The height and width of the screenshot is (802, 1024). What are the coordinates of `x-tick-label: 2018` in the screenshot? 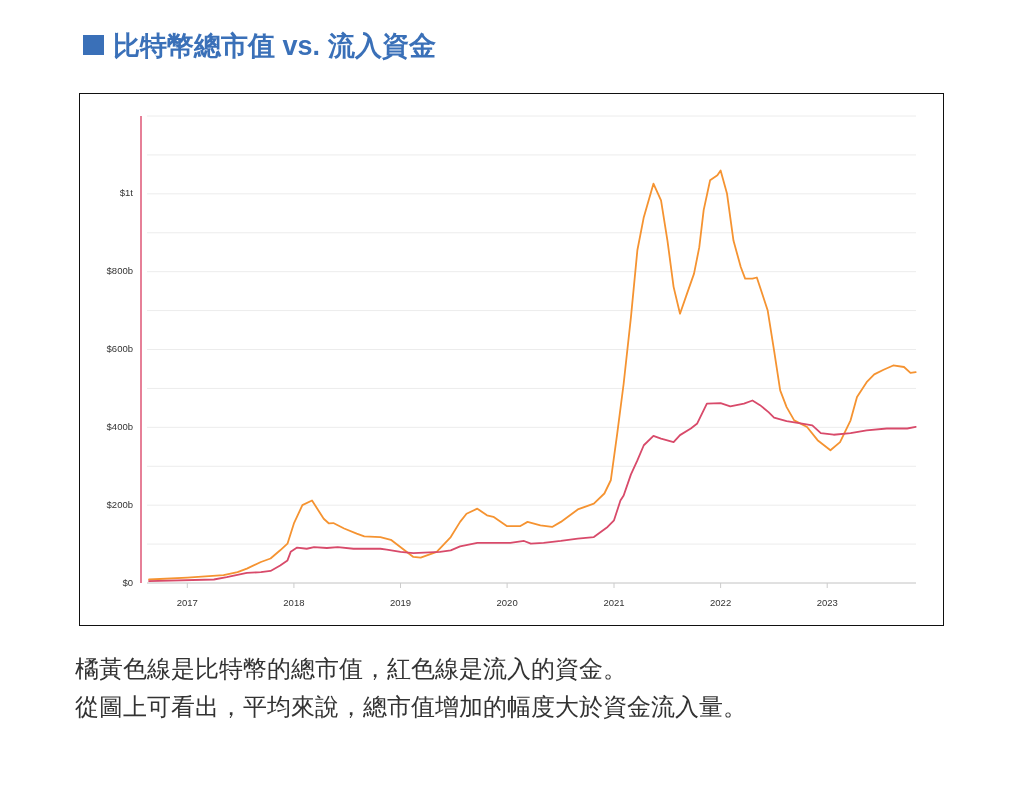 It's located at (294, 602).